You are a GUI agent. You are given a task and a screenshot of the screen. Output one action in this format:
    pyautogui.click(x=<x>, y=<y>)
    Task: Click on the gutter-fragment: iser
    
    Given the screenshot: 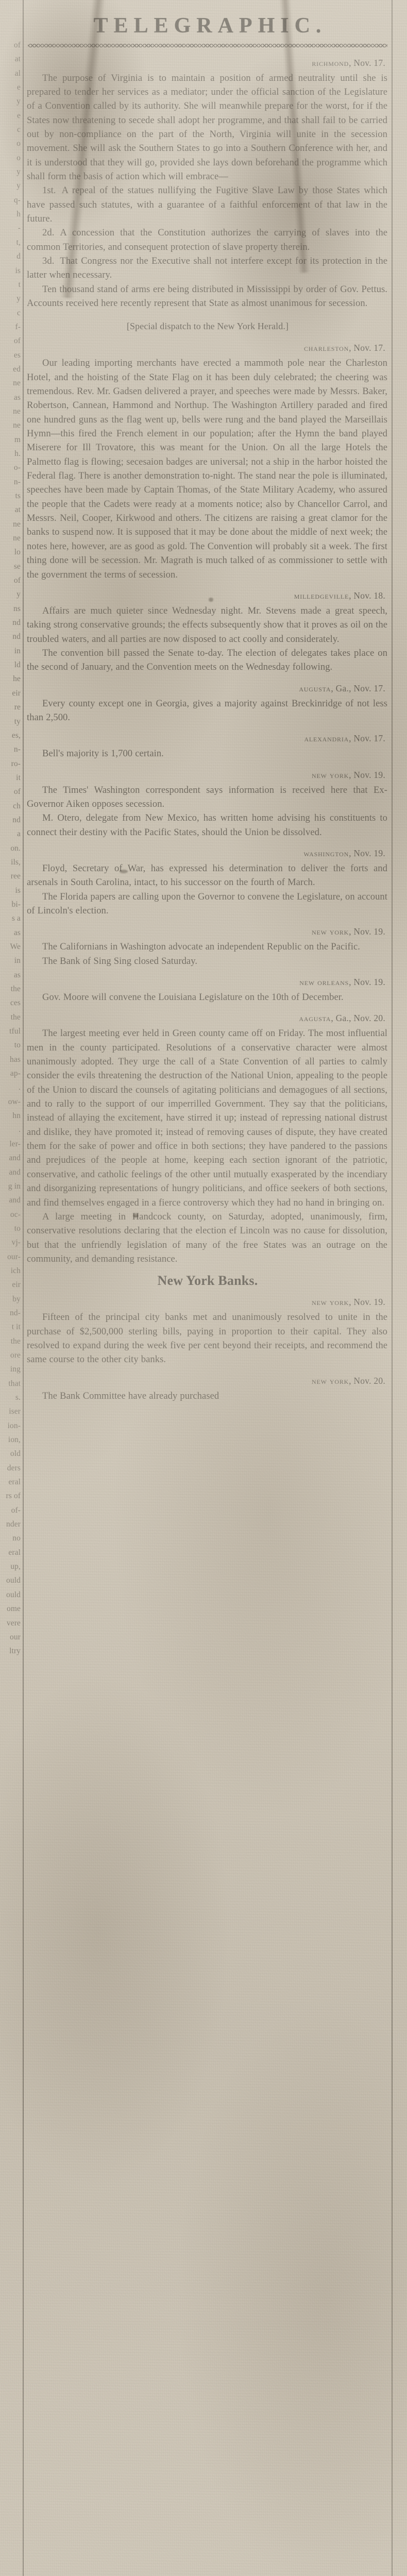 What is the action you would take?
    pyautogui.click(x=15, y=1411)
    